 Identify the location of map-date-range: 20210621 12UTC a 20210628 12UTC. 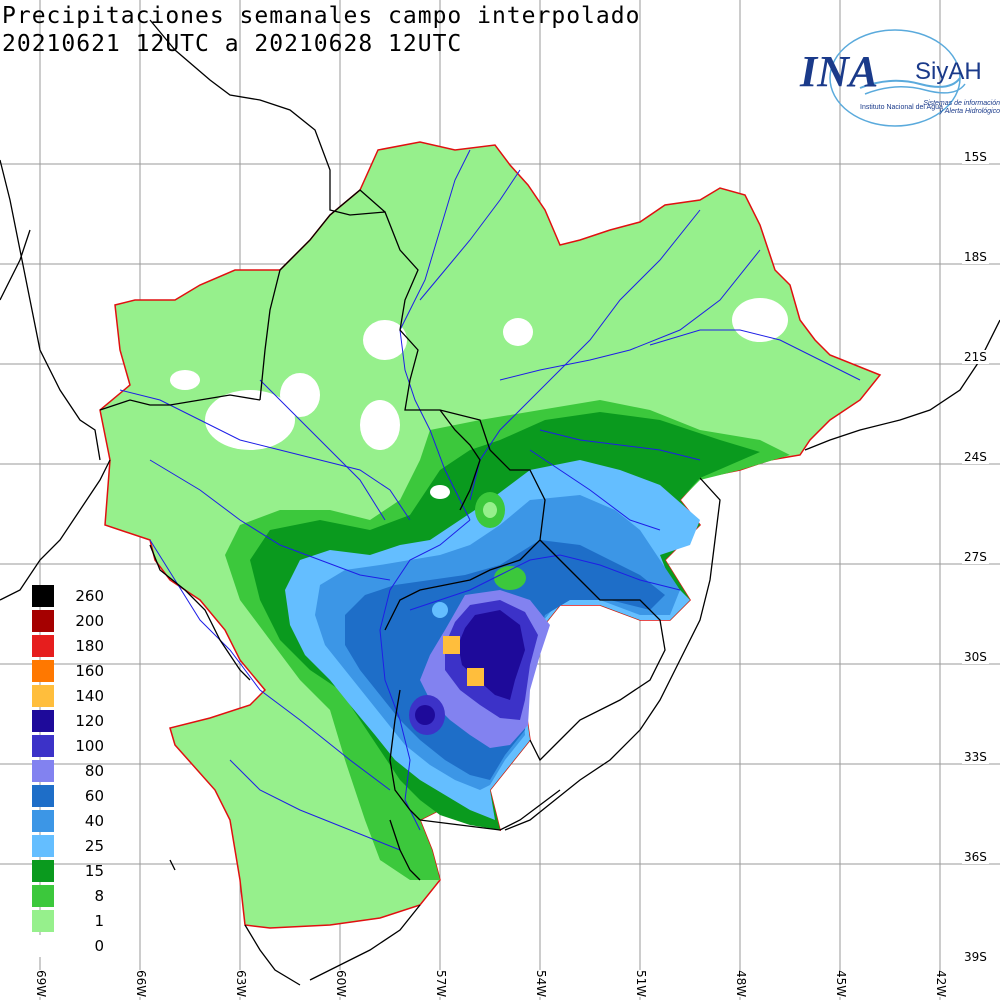
(232, 44).